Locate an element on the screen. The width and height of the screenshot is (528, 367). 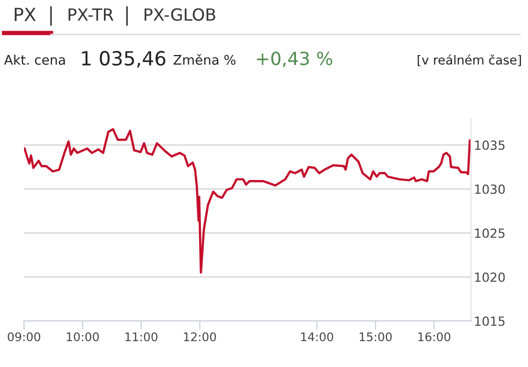
text: [v reálném čase] is located at coordinates (469, 60).